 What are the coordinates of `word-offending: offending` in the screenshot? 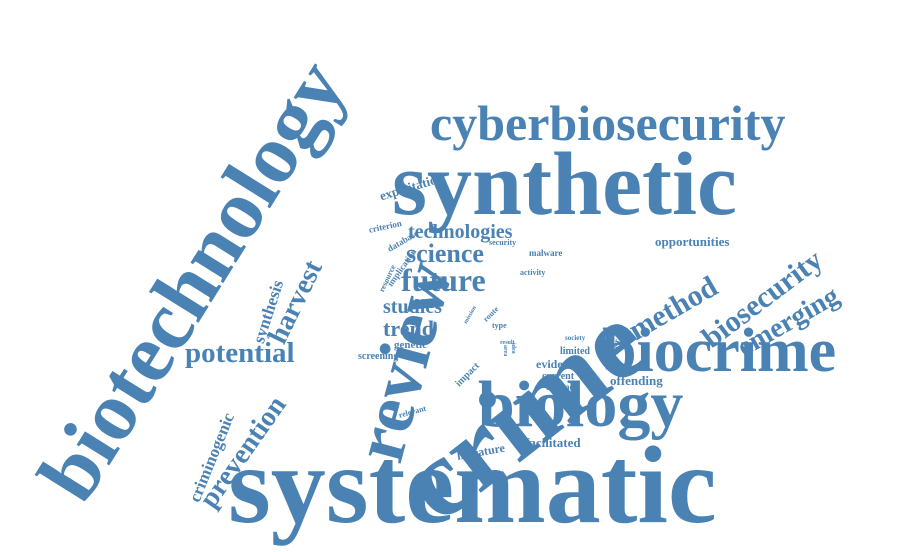 It's located at (636, 380).